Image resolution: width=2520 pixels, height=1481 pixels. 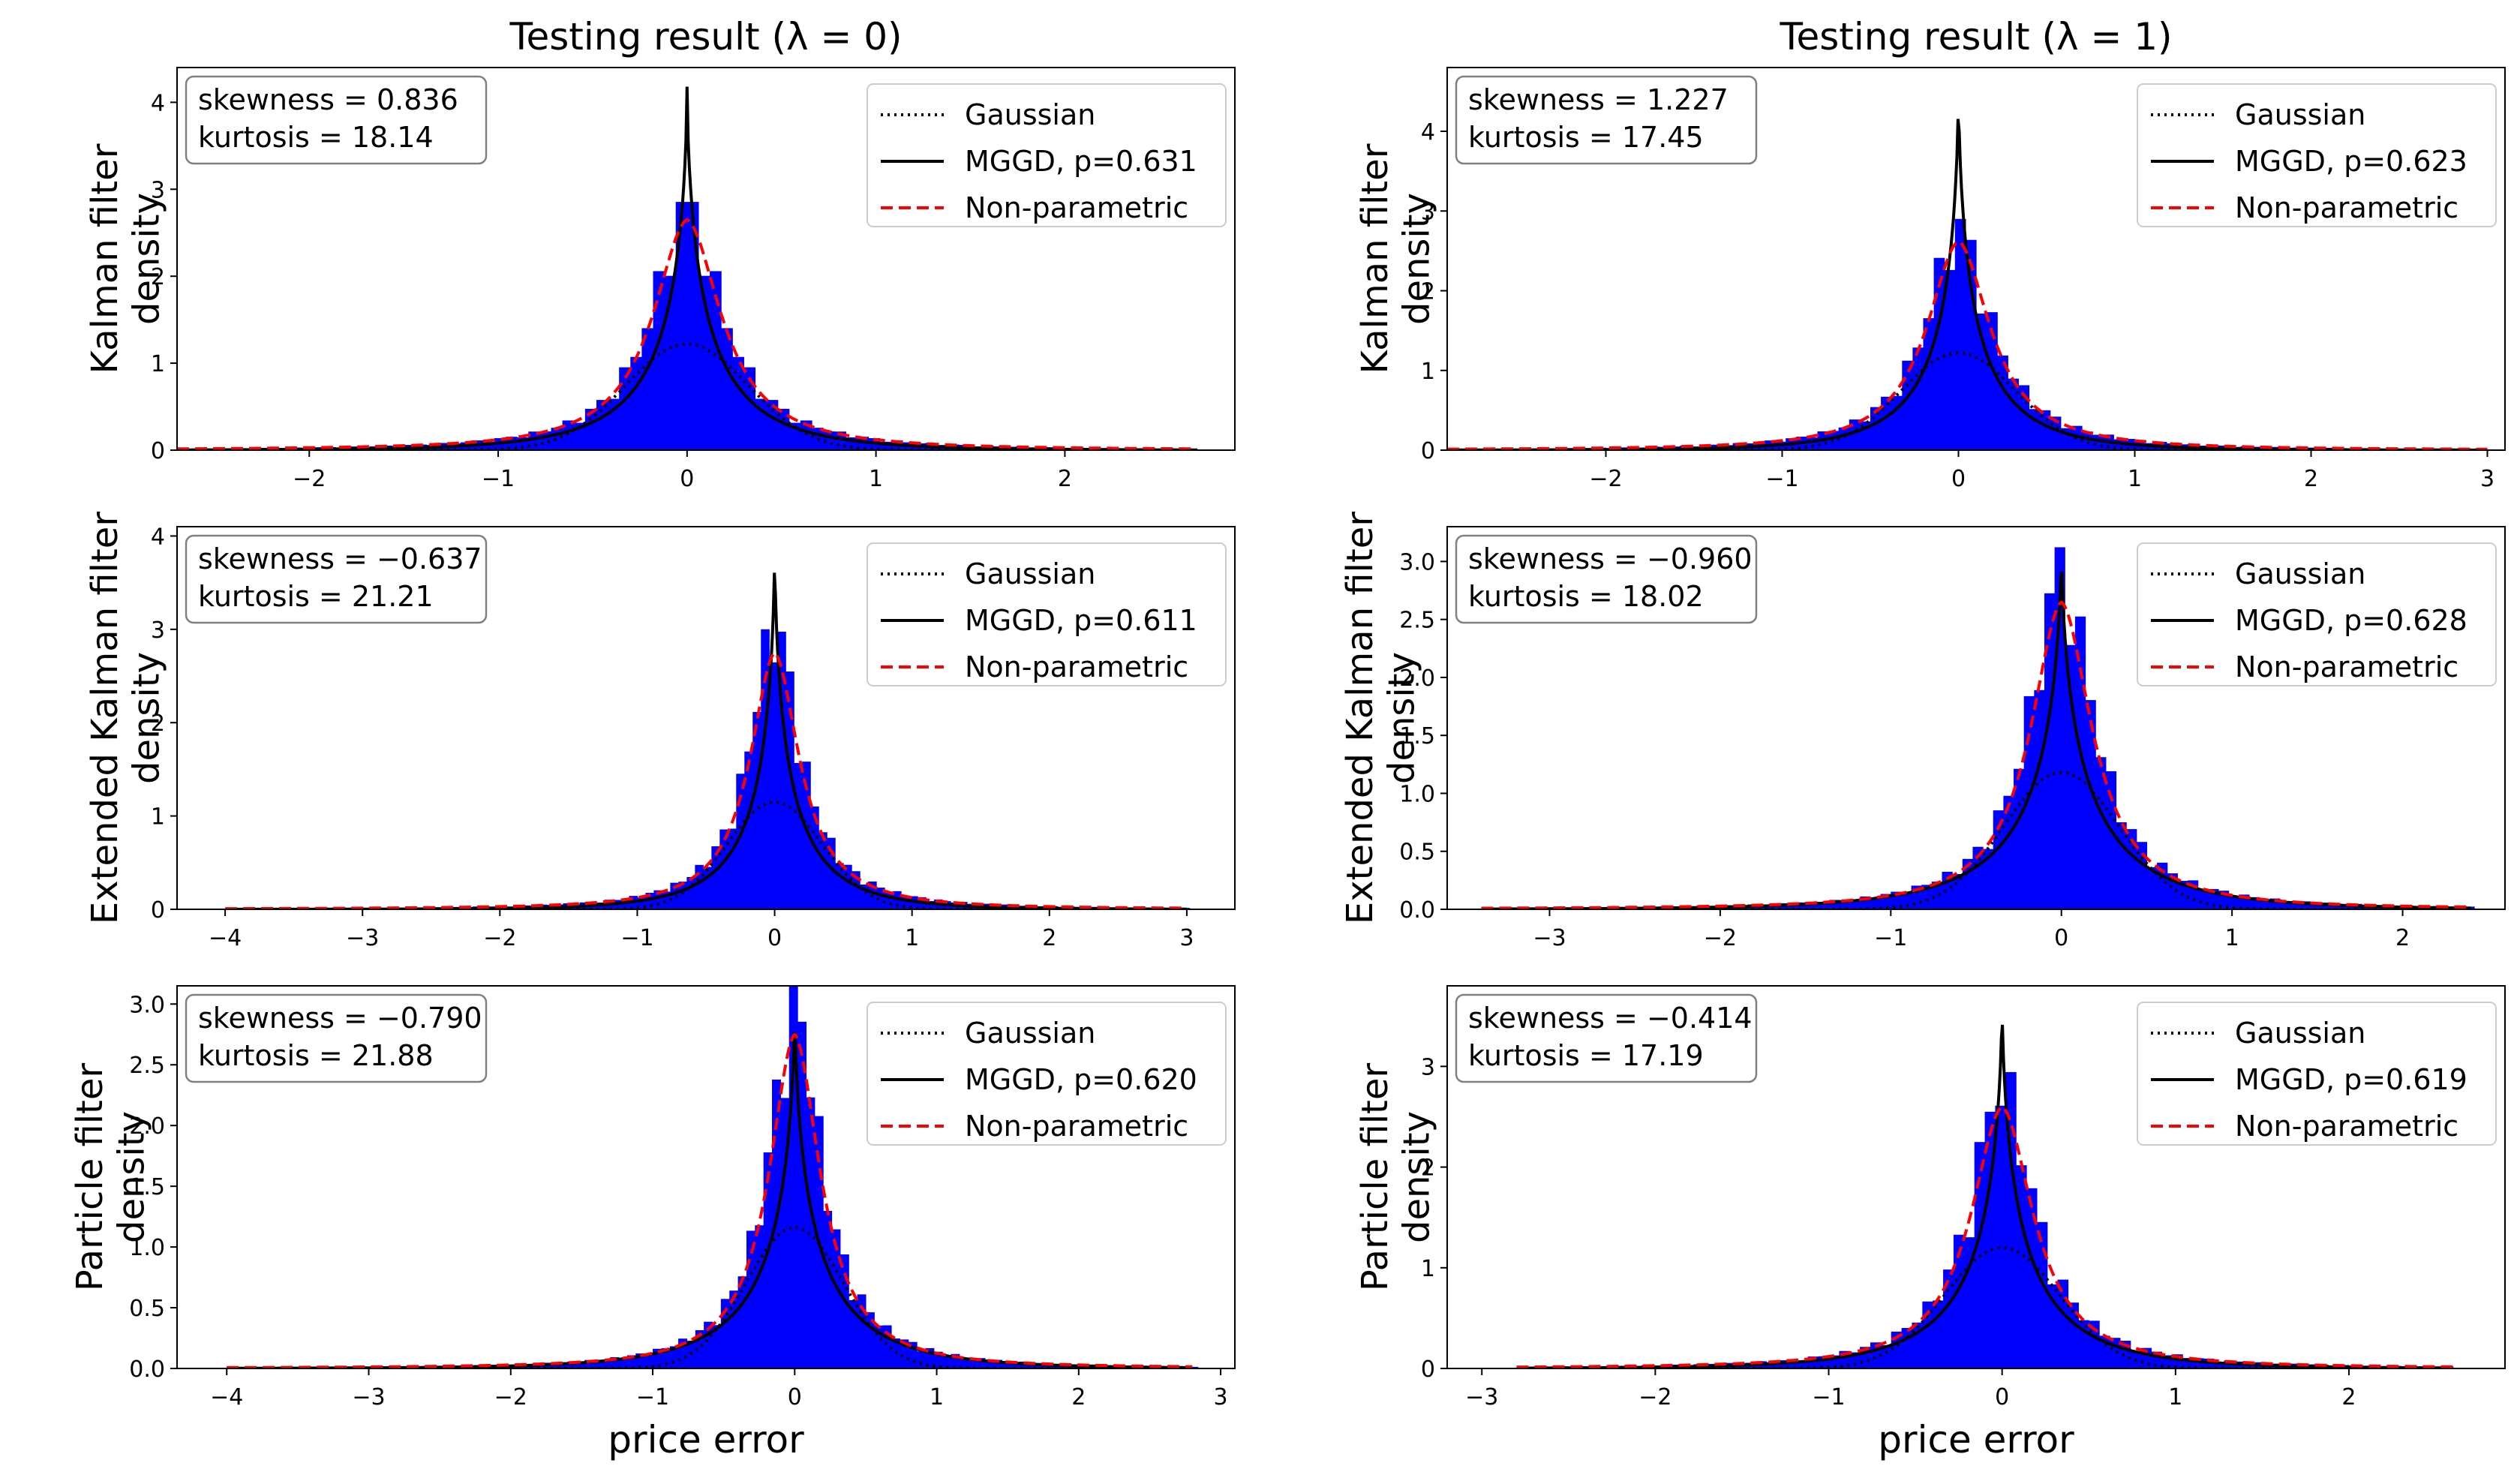 I want to click on legend-mggd-label: MGGD, p=0.628, so click(x=2351, y=620).